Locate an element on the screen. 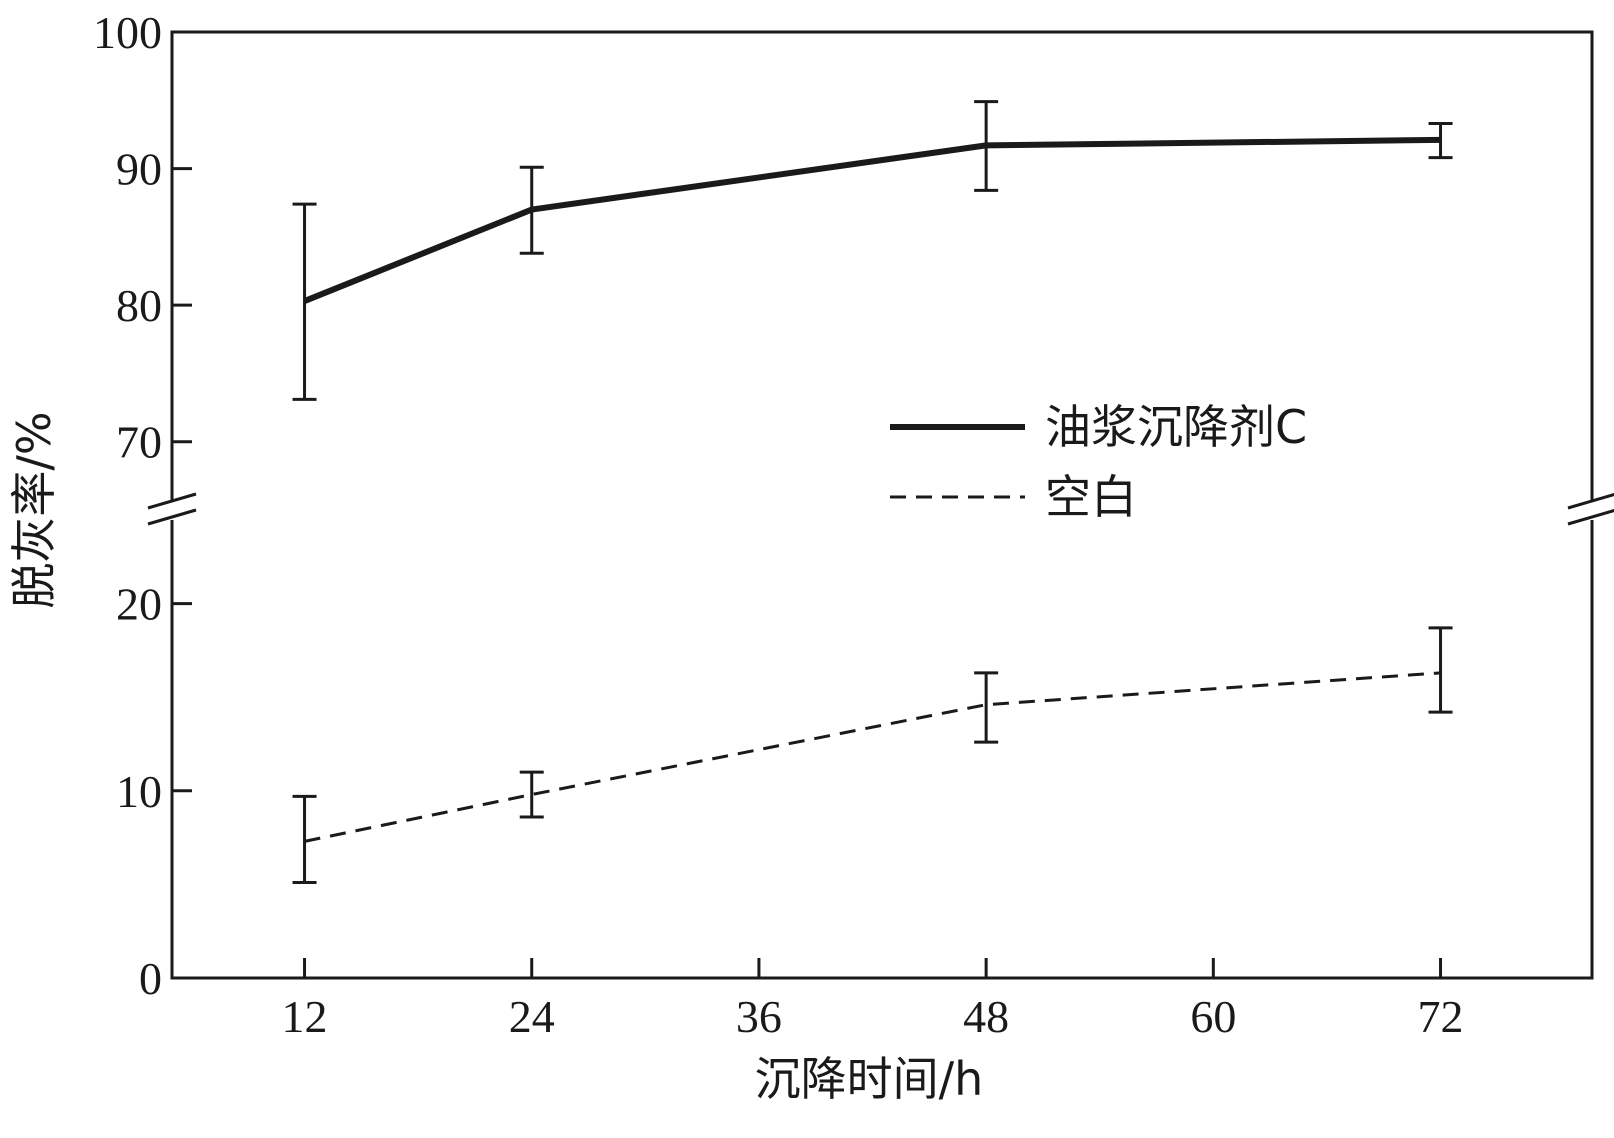 The image size is (1614, 1138). y-tick-label: 80 is located at coordinates (139, 305).